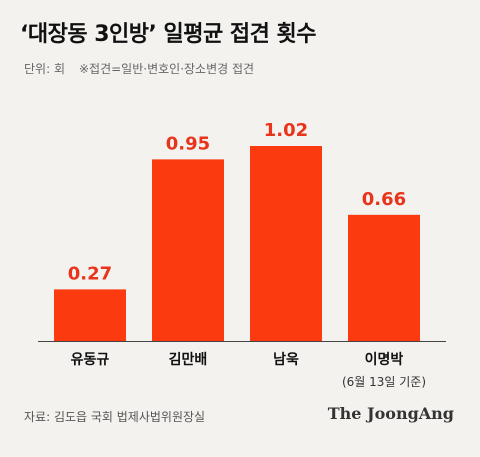 Image resolution: width=480 pixels, height=457 pixels. What do you see at coordinates (115, 417) in the screenshot?
I see `source-note: 자료: 김도읍 국회 법제사법위원장실` at bounding box center [115, 417].